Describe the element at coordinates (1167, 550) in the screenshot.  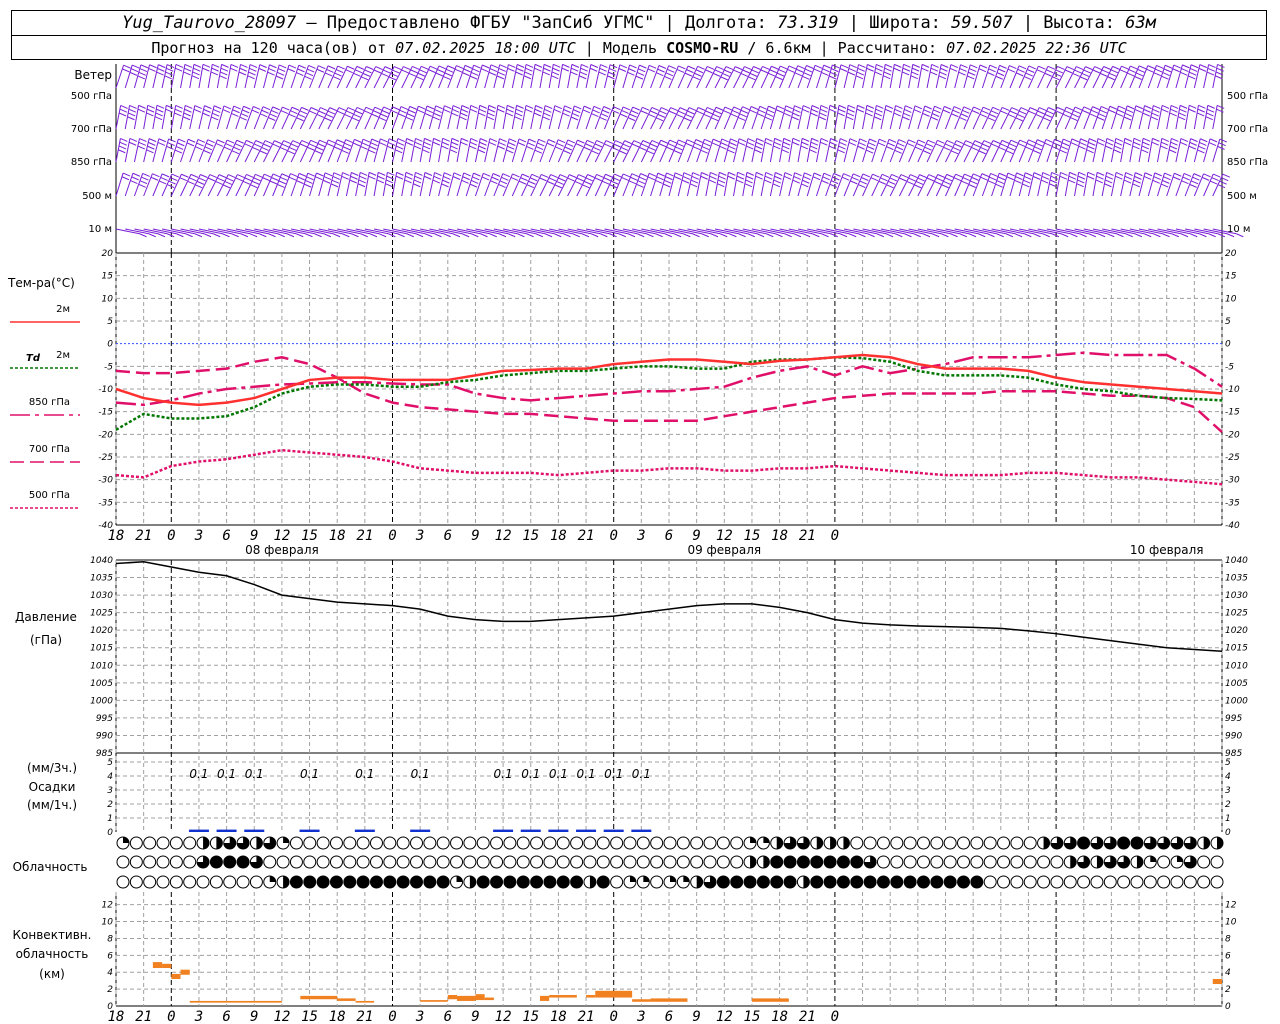
I see `day-label: 10 февраля` at that location.